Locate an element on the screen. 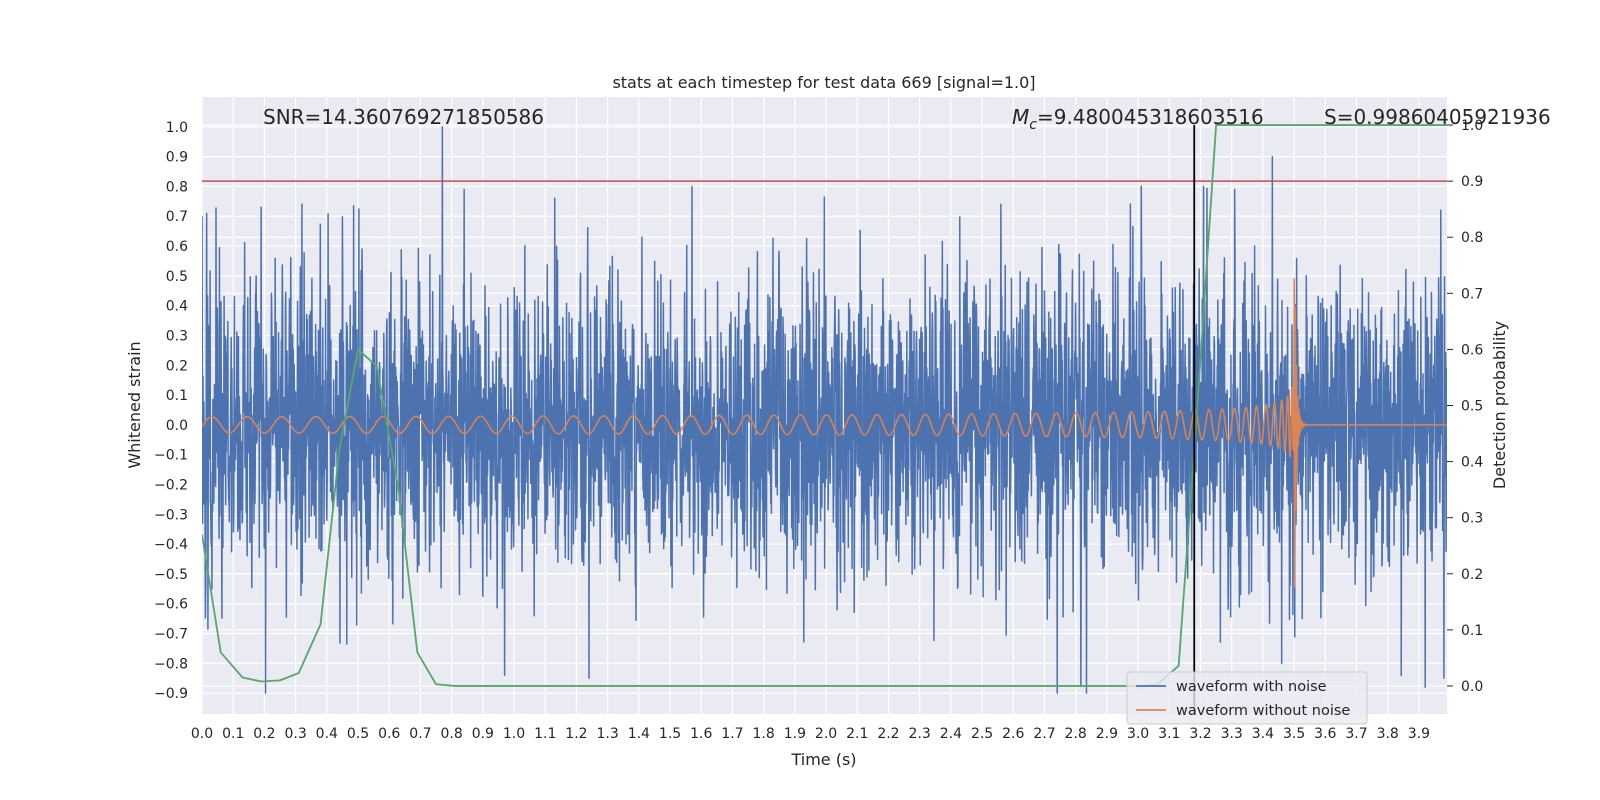  x-tick-label: 1.1 is located at coordinates (545, 734).